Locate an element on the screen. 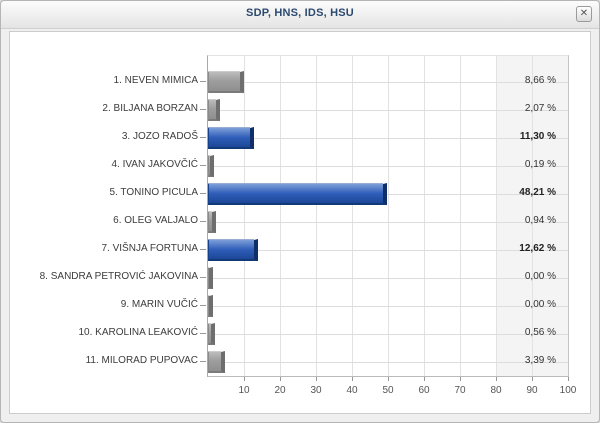 The image size is (600, 423). x-axis-label: 100 is located at coordinates (568, 390).